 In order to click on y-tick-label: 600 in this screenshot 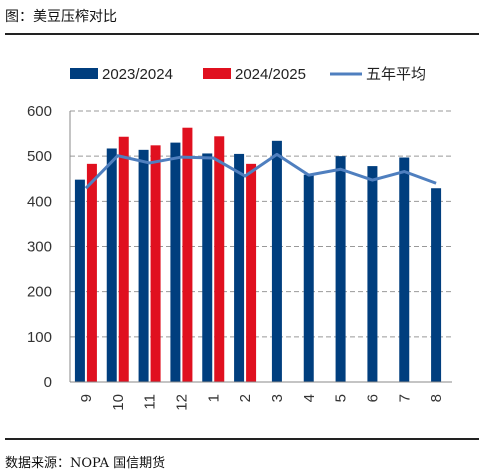, I will do `click(39, 111)`.